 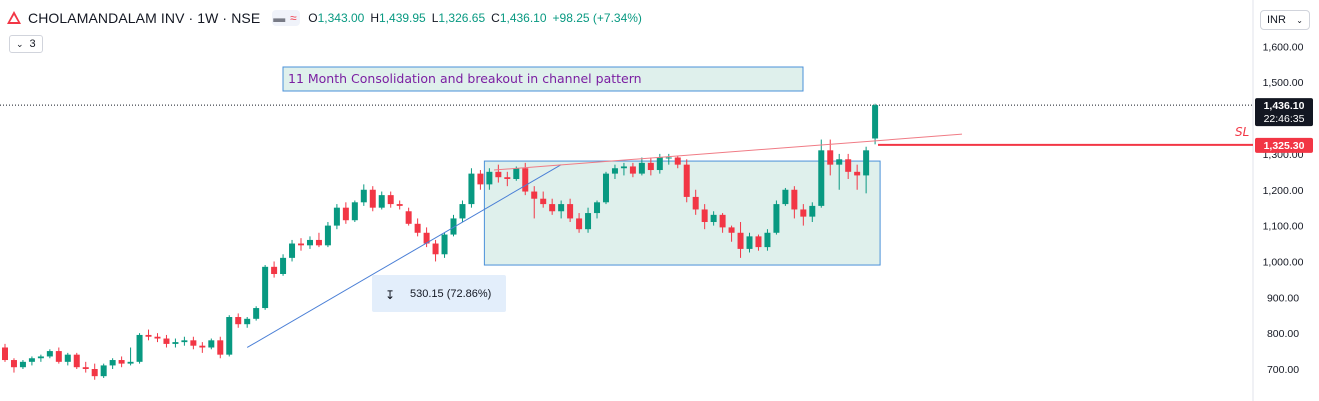 I want to click on indicators-toggle: ⌄ 3, so click(x=26, y=44).